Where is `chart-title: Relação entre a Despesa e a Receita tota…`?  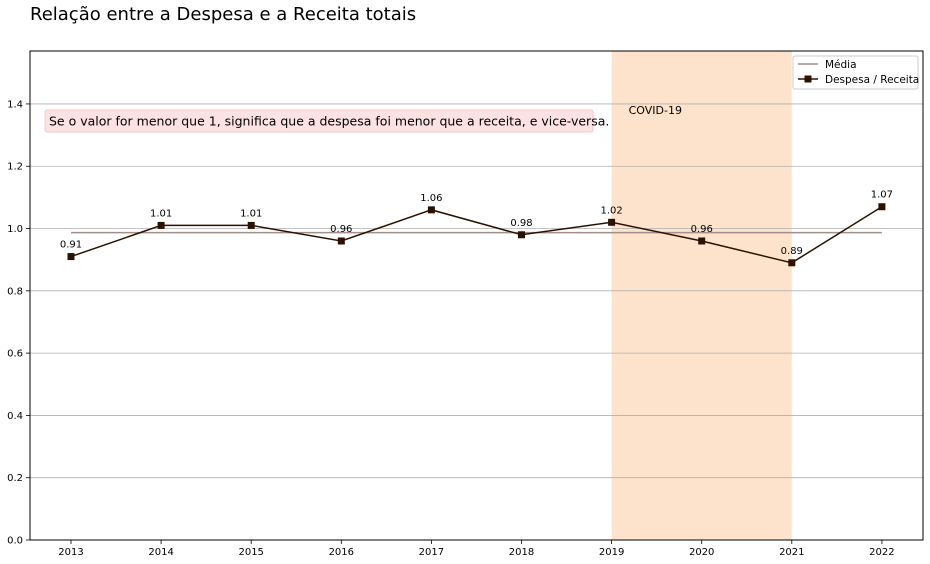
chart-title: Relação entre a Despesa e a Receita tota… is located at coordinates (223, 14).